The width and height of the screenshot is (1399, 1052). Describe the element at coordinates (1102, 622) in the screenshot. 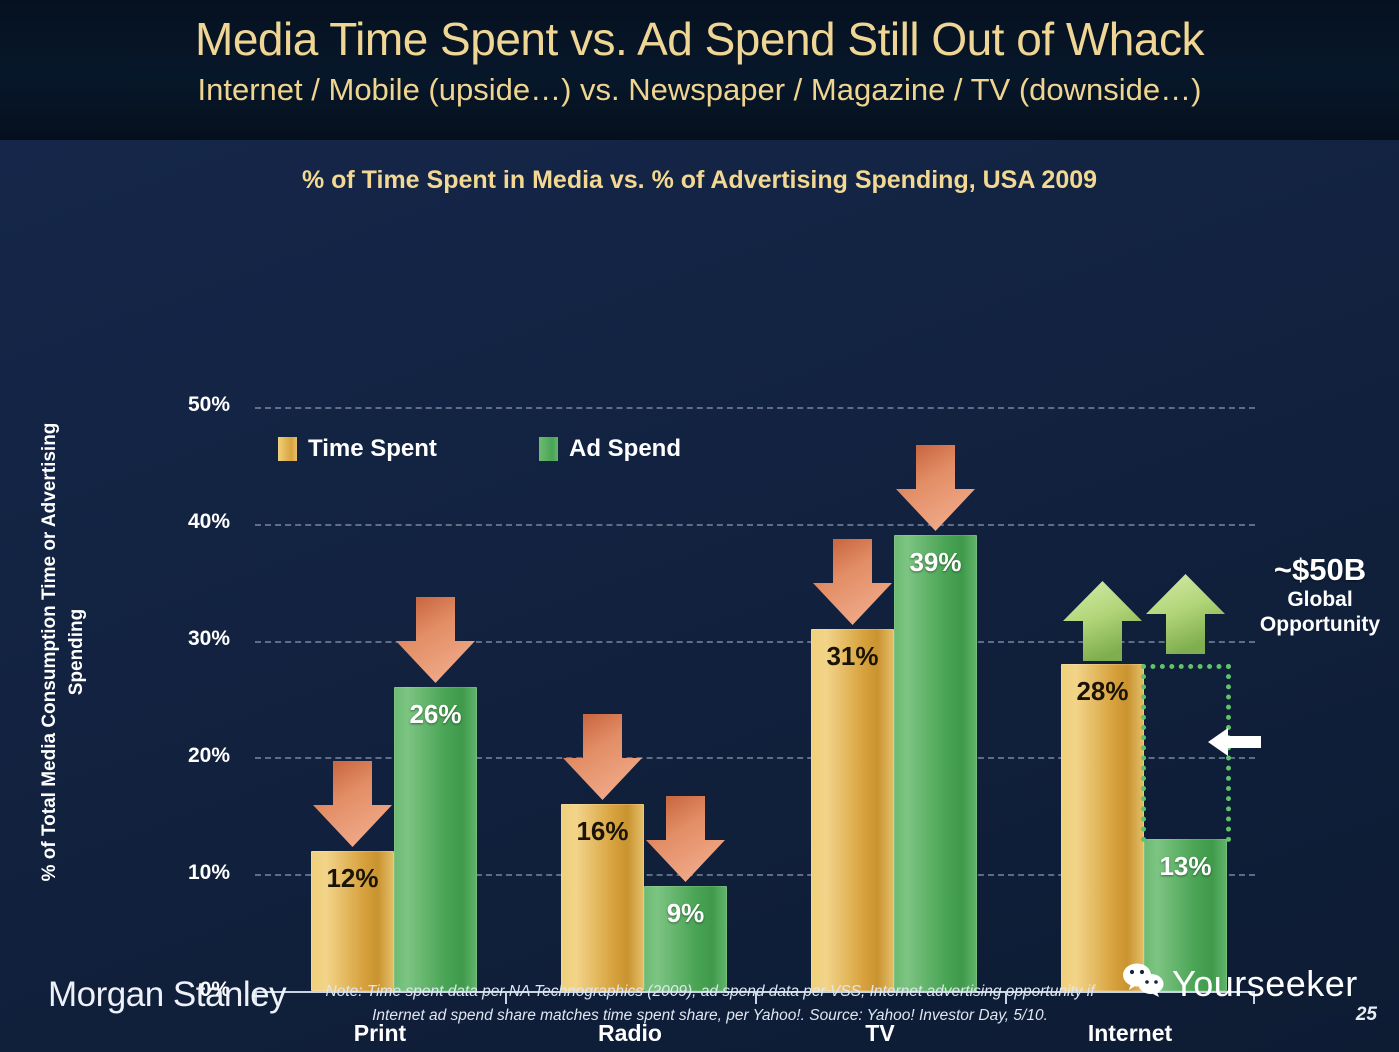

I see `up-arrow-internet-time-spent` at that location.